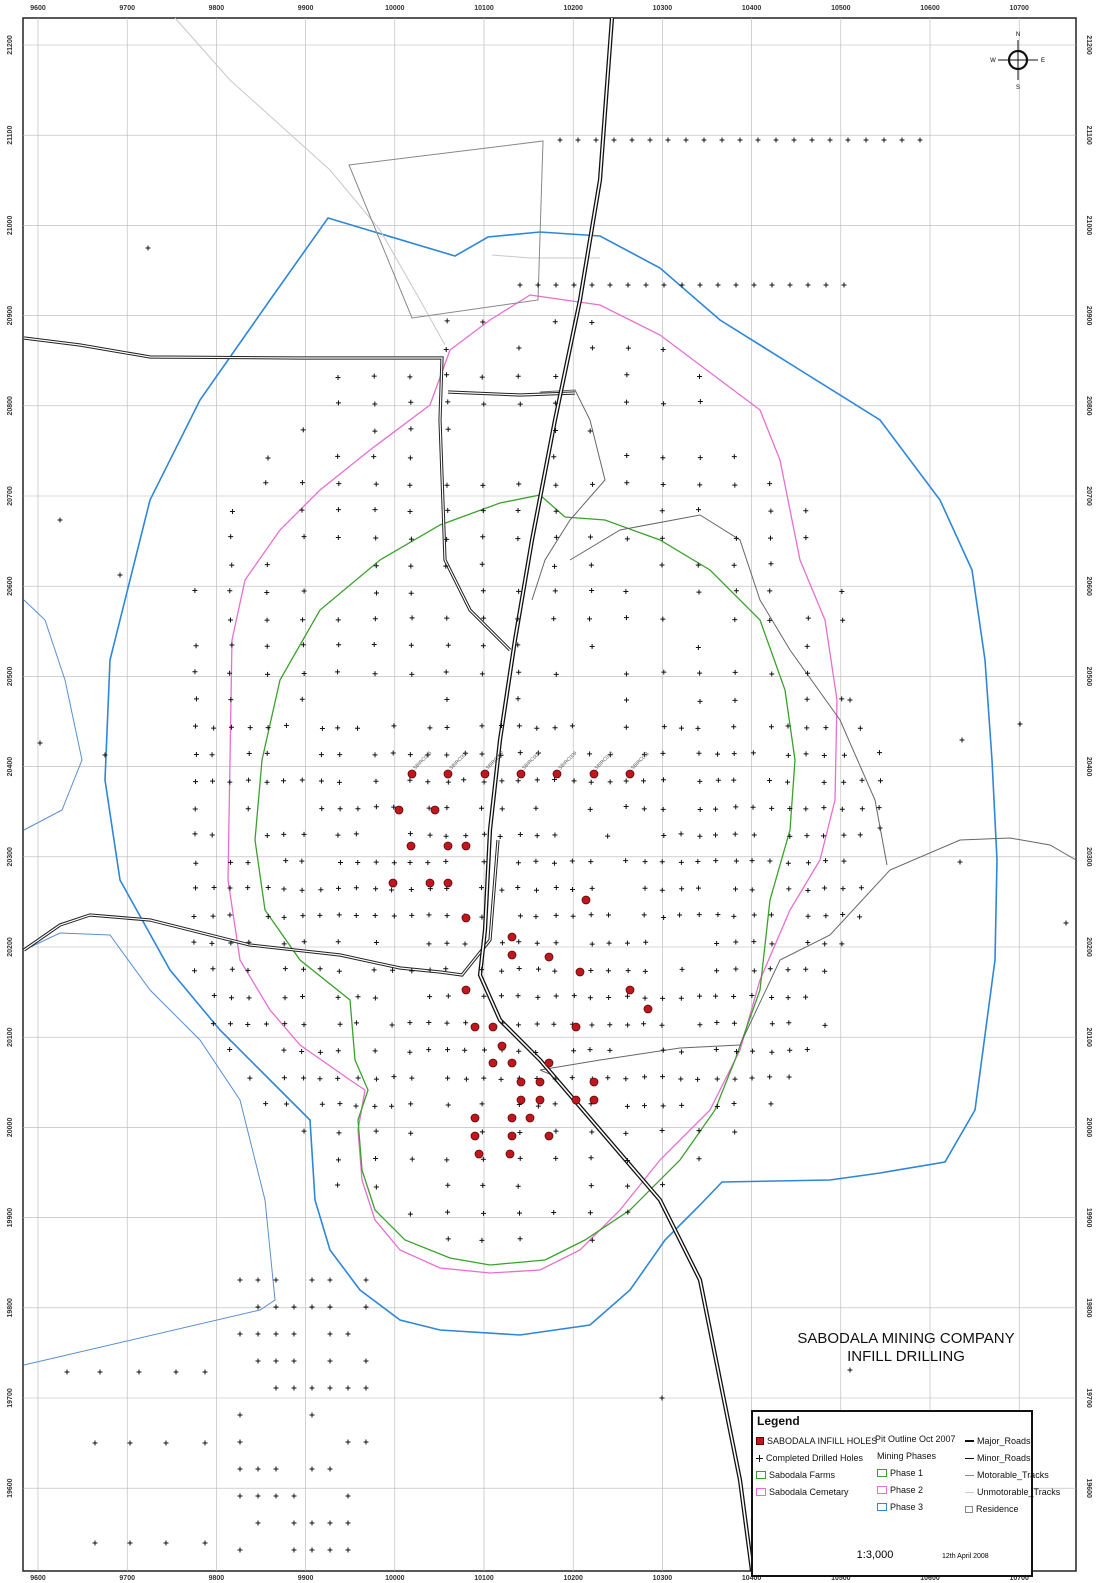 This screenshot has width=1099, height=1583. What do you see at coordinates (906, 1348) in the screenshot?
I see `map-title: SABODALA MINING COMPANY INFILL DRILLING` at bounding box center [906, 1348].